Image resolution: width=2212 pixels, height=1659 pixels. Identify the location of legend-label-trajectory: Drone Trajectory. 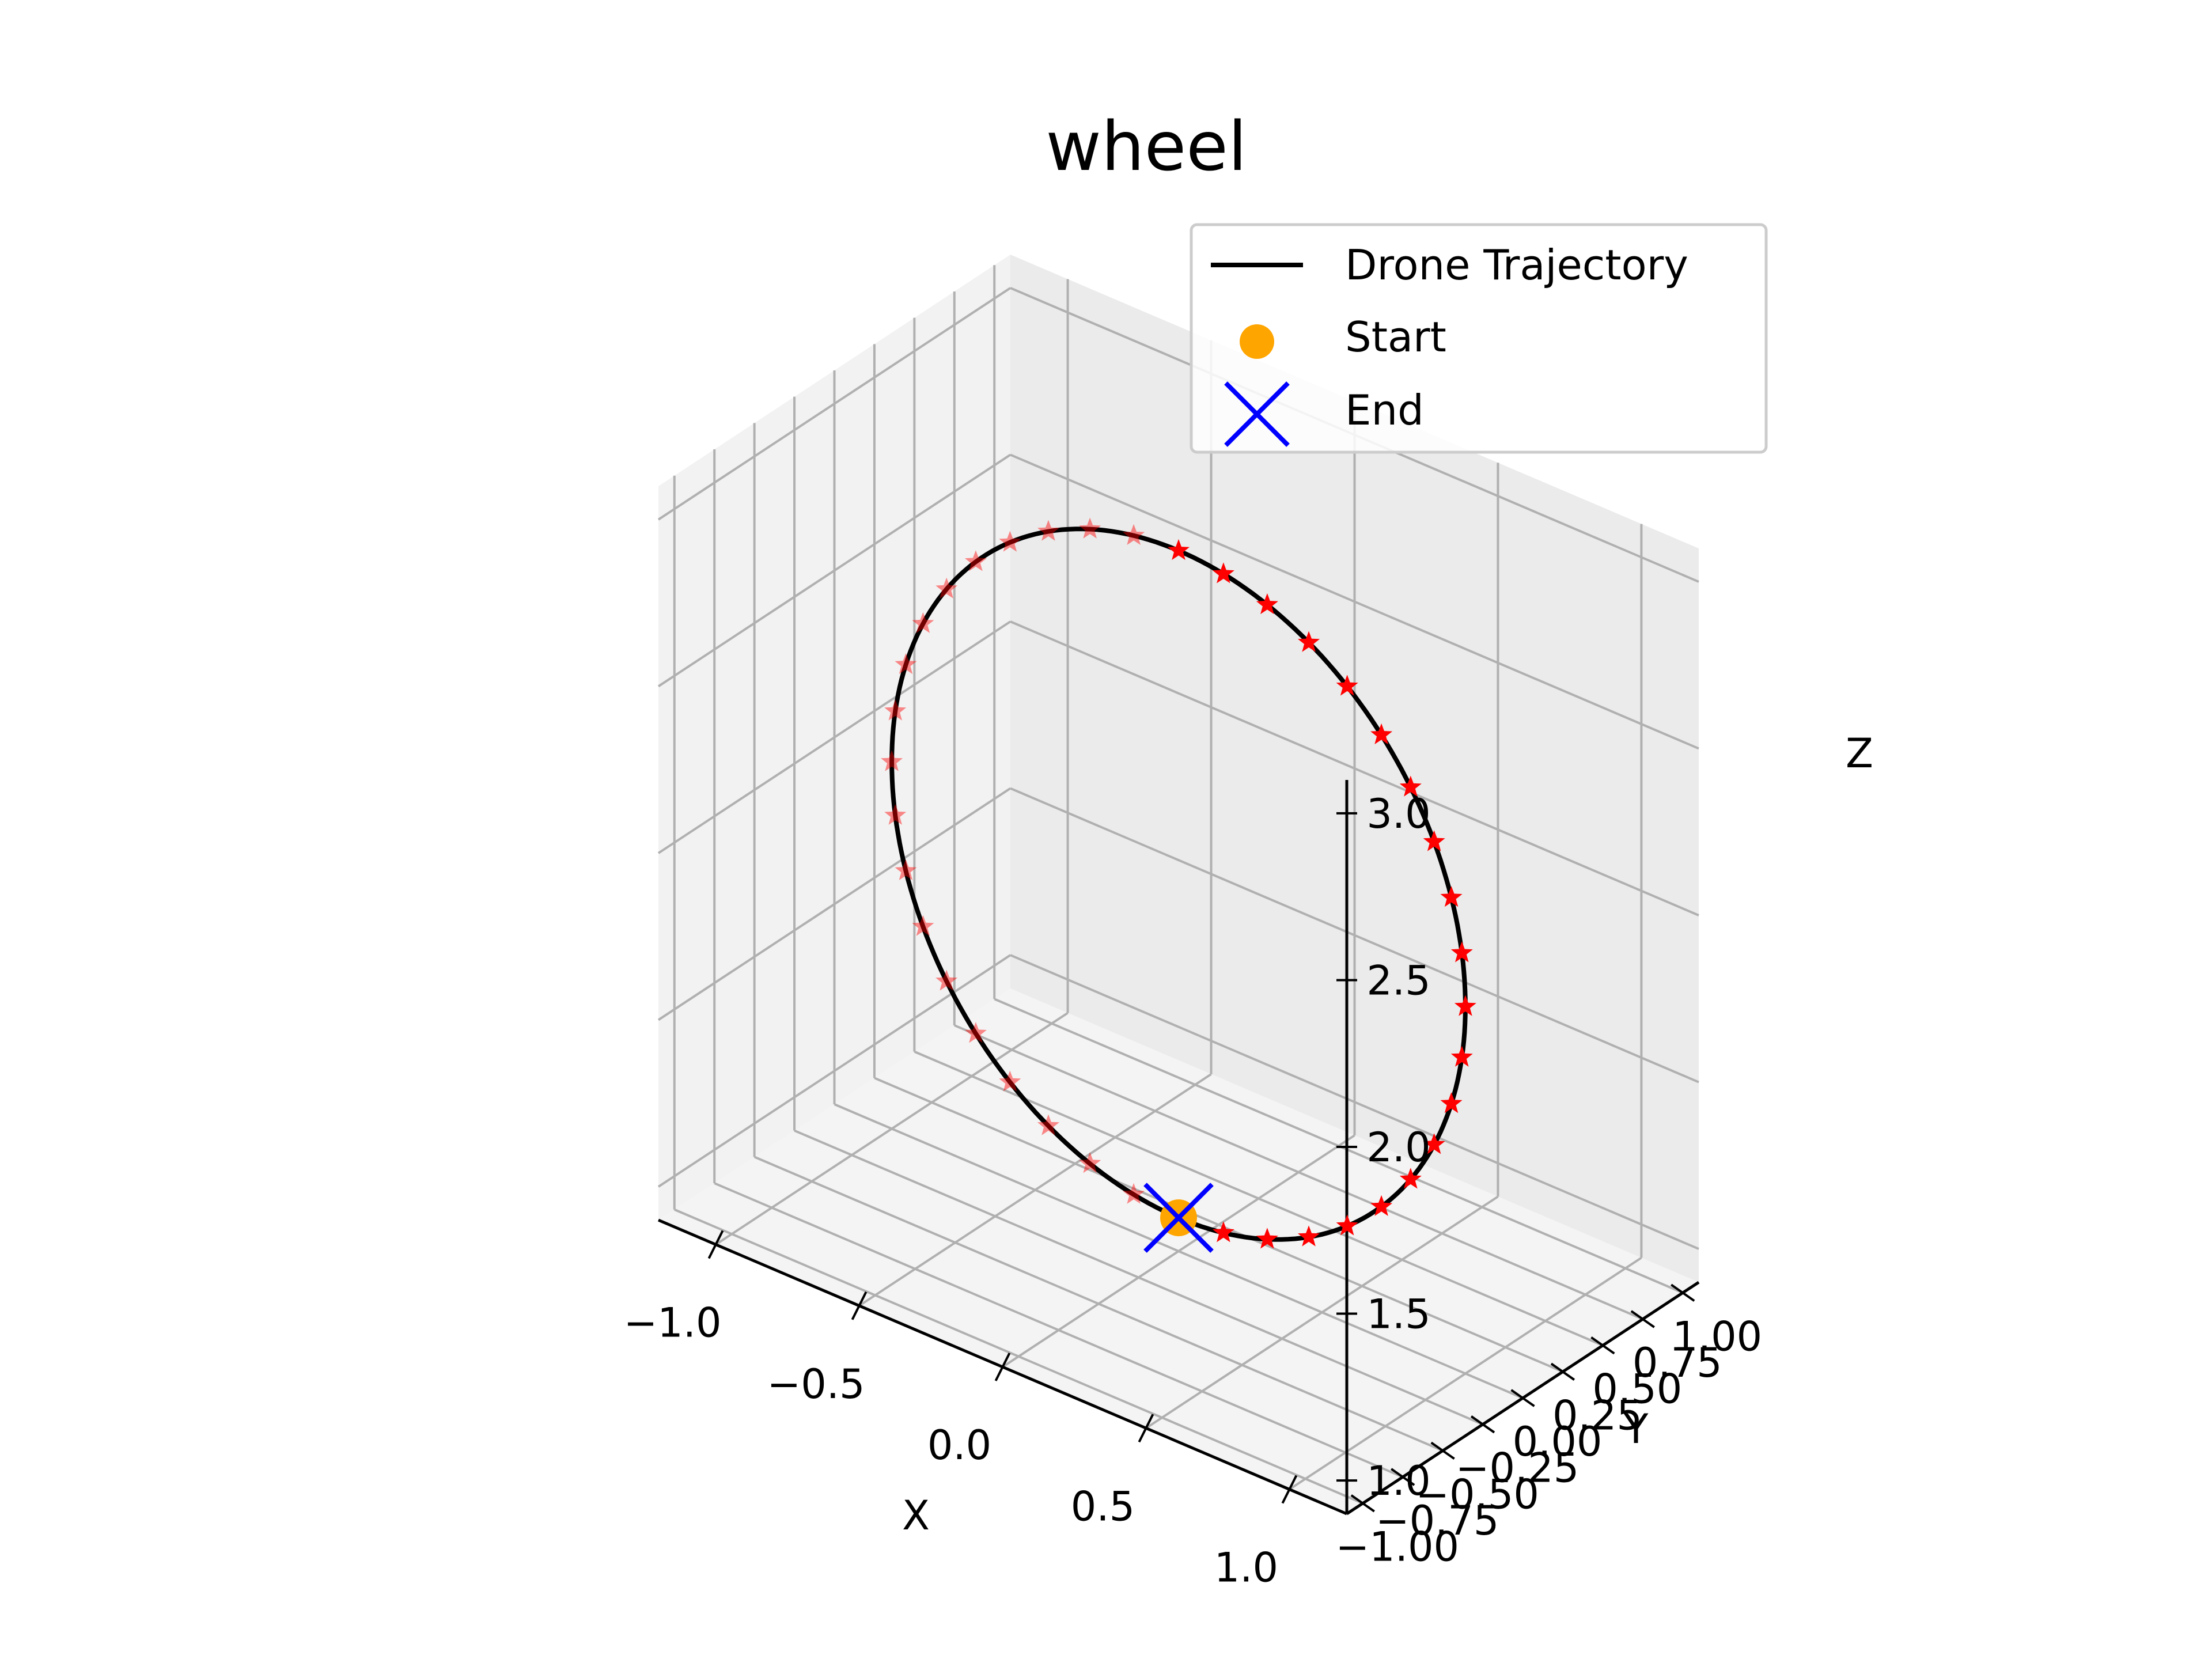
(1516, 265).